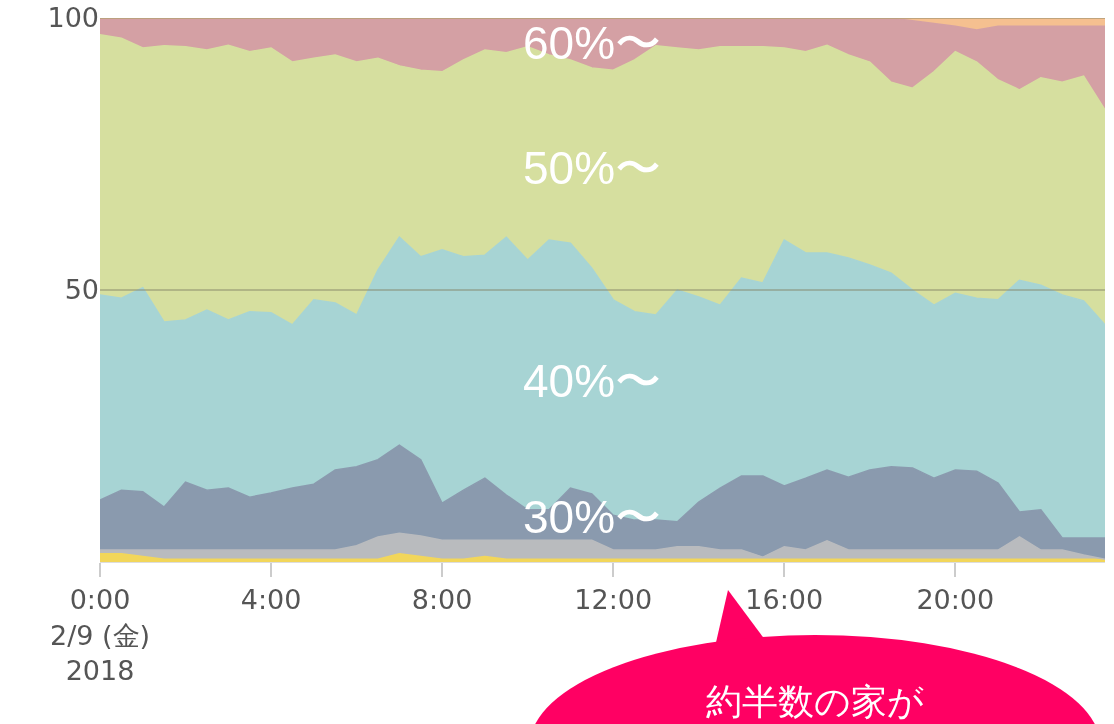 This screenshot has width=1114, height=724. What do you see at coordinates (271, 600) in the screenshot?
I see `x-tick-label: 4:00` at bounding box center [271, 600].